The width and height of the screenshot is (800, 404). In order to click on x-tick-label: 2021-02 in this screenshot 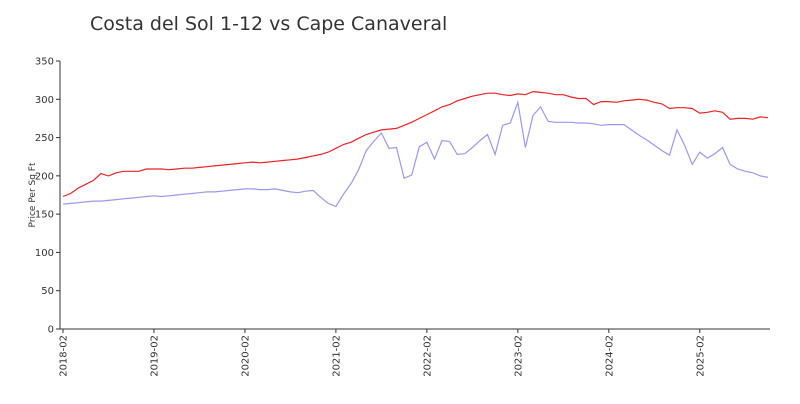, I will do `click(336, 356)`.